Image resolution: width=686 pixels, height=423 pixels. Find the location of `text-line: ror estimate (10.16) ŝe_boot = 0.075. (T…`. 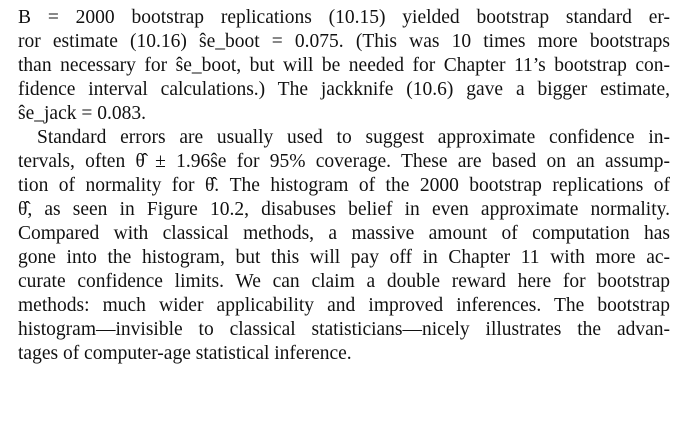

text-line: ror estimate (10.16) ŝe_boot = 0.075. (T… is located at coordinates (344, 41).